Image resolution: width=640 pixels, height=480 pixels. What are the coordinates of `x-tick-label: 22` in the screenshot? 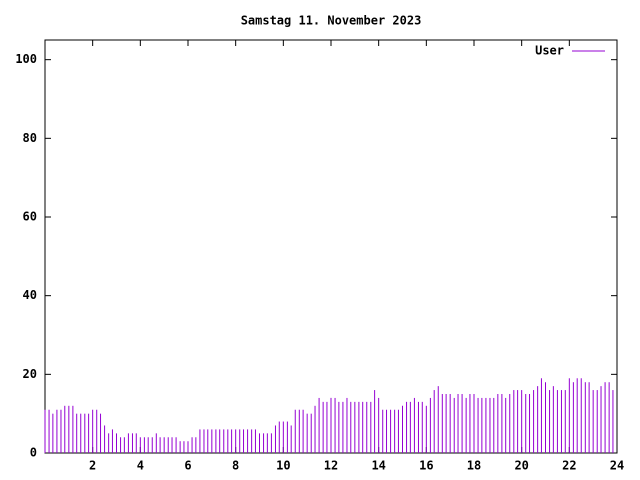 It's located at (569, 466).